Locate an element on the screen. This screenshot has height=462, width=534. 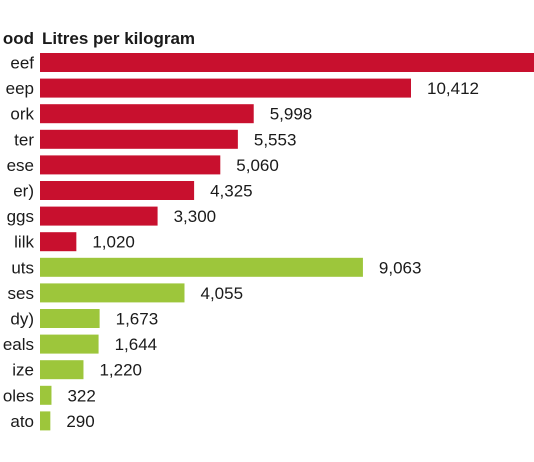
value-label: 5,553 is located at coordinates (275, 139).